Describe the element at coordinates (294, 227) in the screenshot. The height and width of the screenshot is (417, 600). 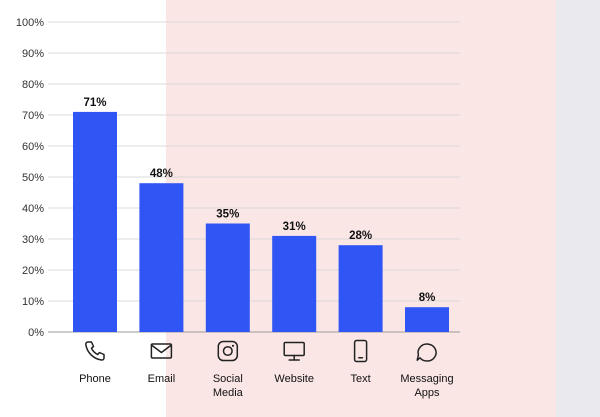
I see `value-label: 31%` at that location.